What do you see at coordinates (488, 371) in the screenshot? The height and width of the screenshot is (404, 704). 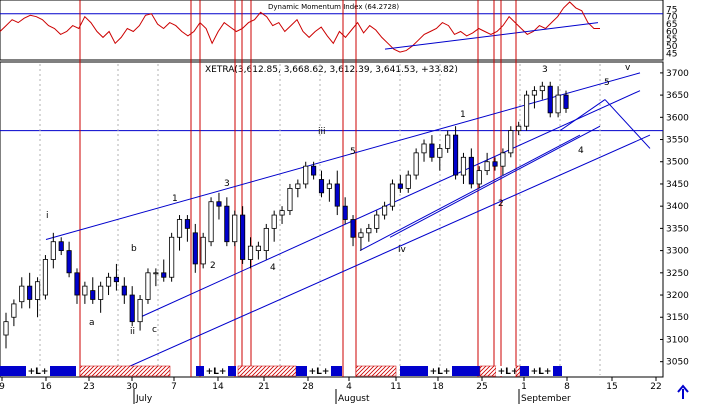 I see `regime-hatch-segment` at bounding box center [488, 371].